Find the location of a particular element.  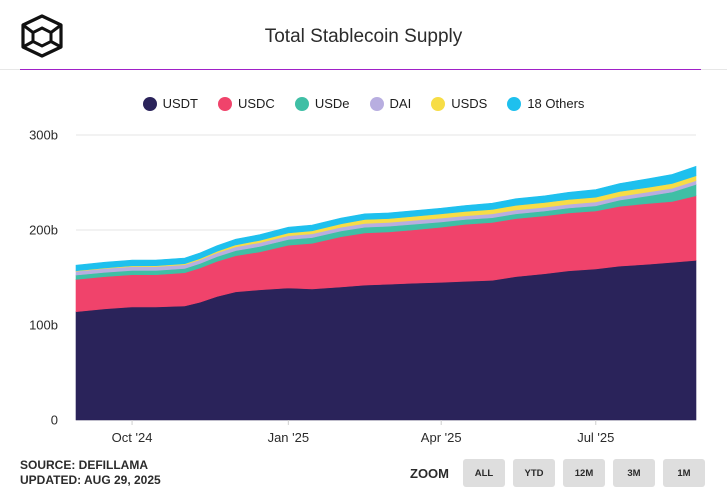

y-tick-label: 100b is located at coordinates (43, 325).